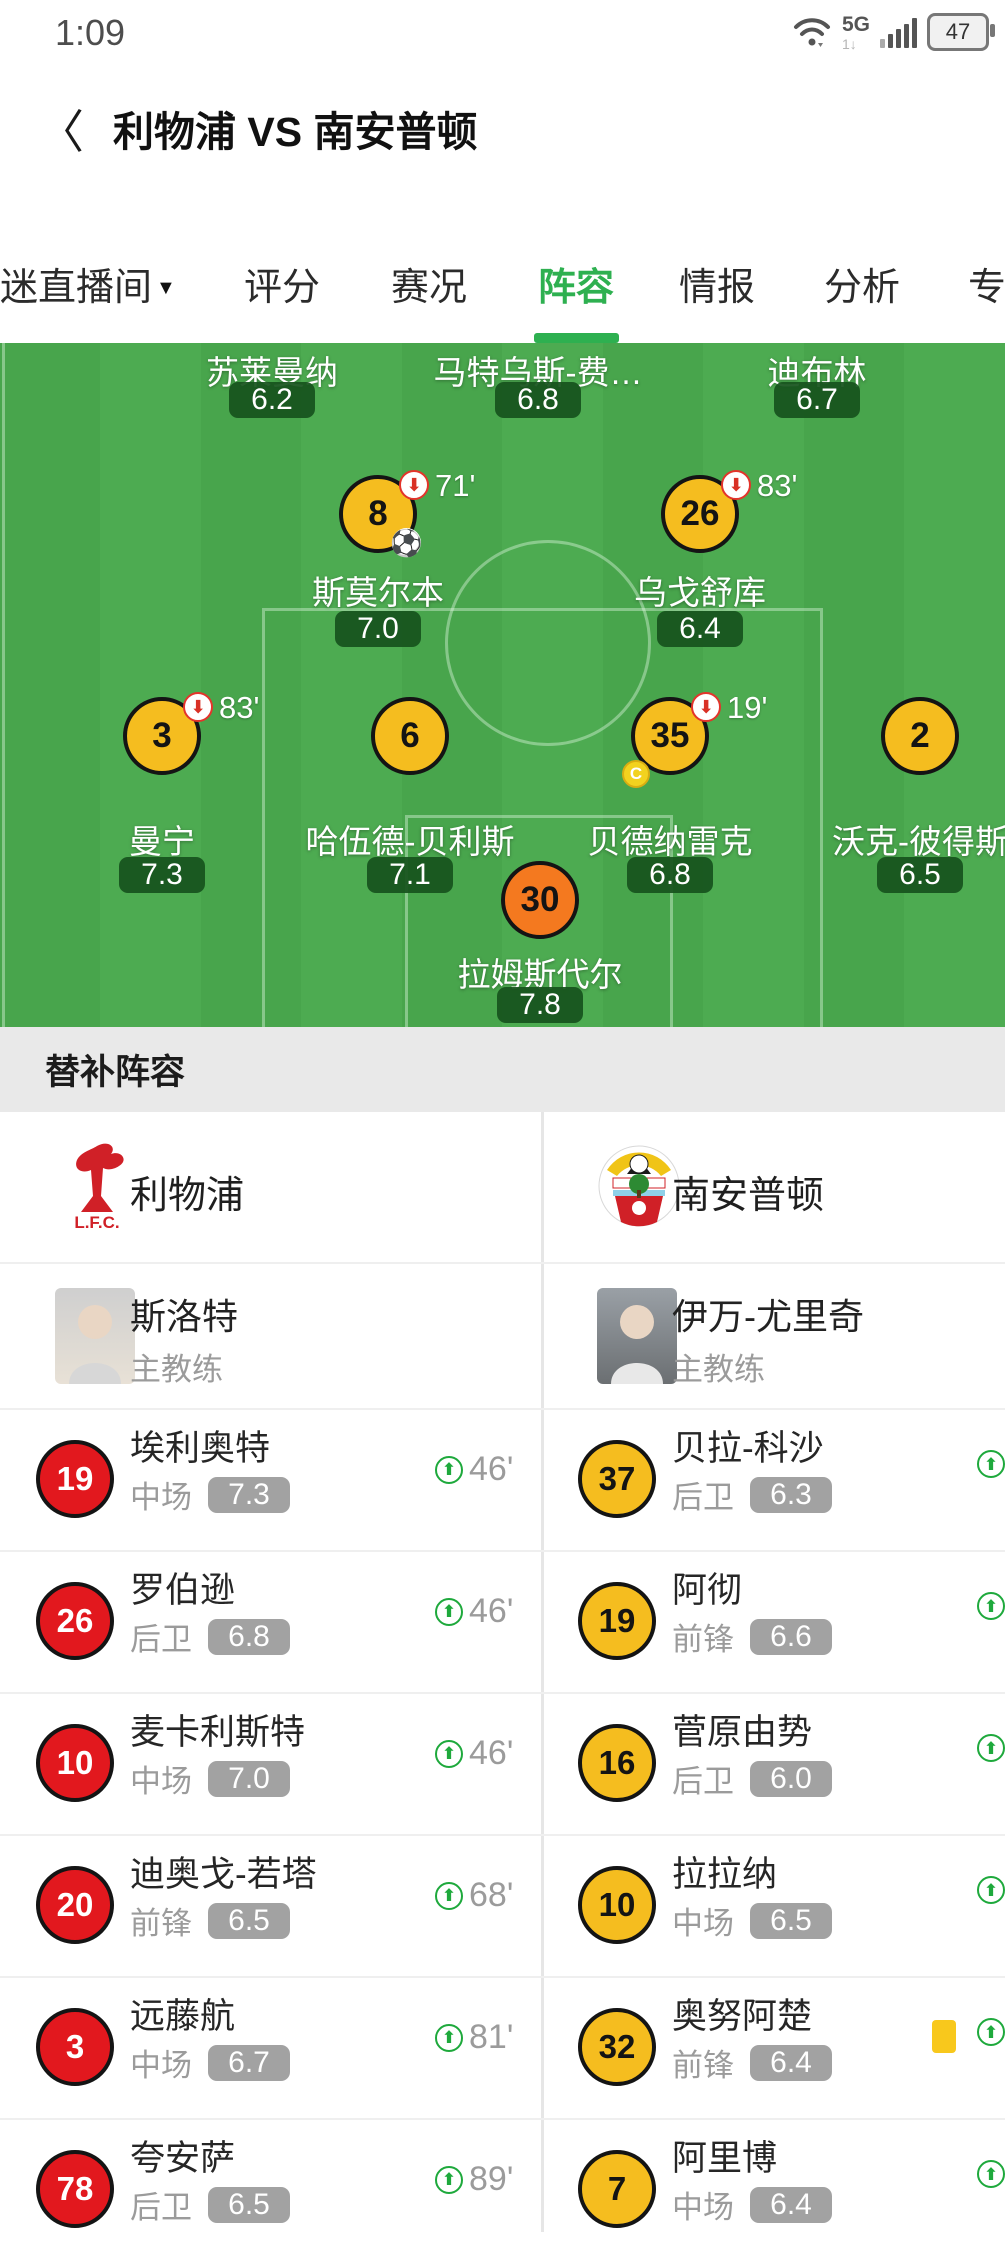 The image size is (1005, 2260). Describe the element at coordinates (811, 32) in the screenshot. I see `wifi-icon` at that location.